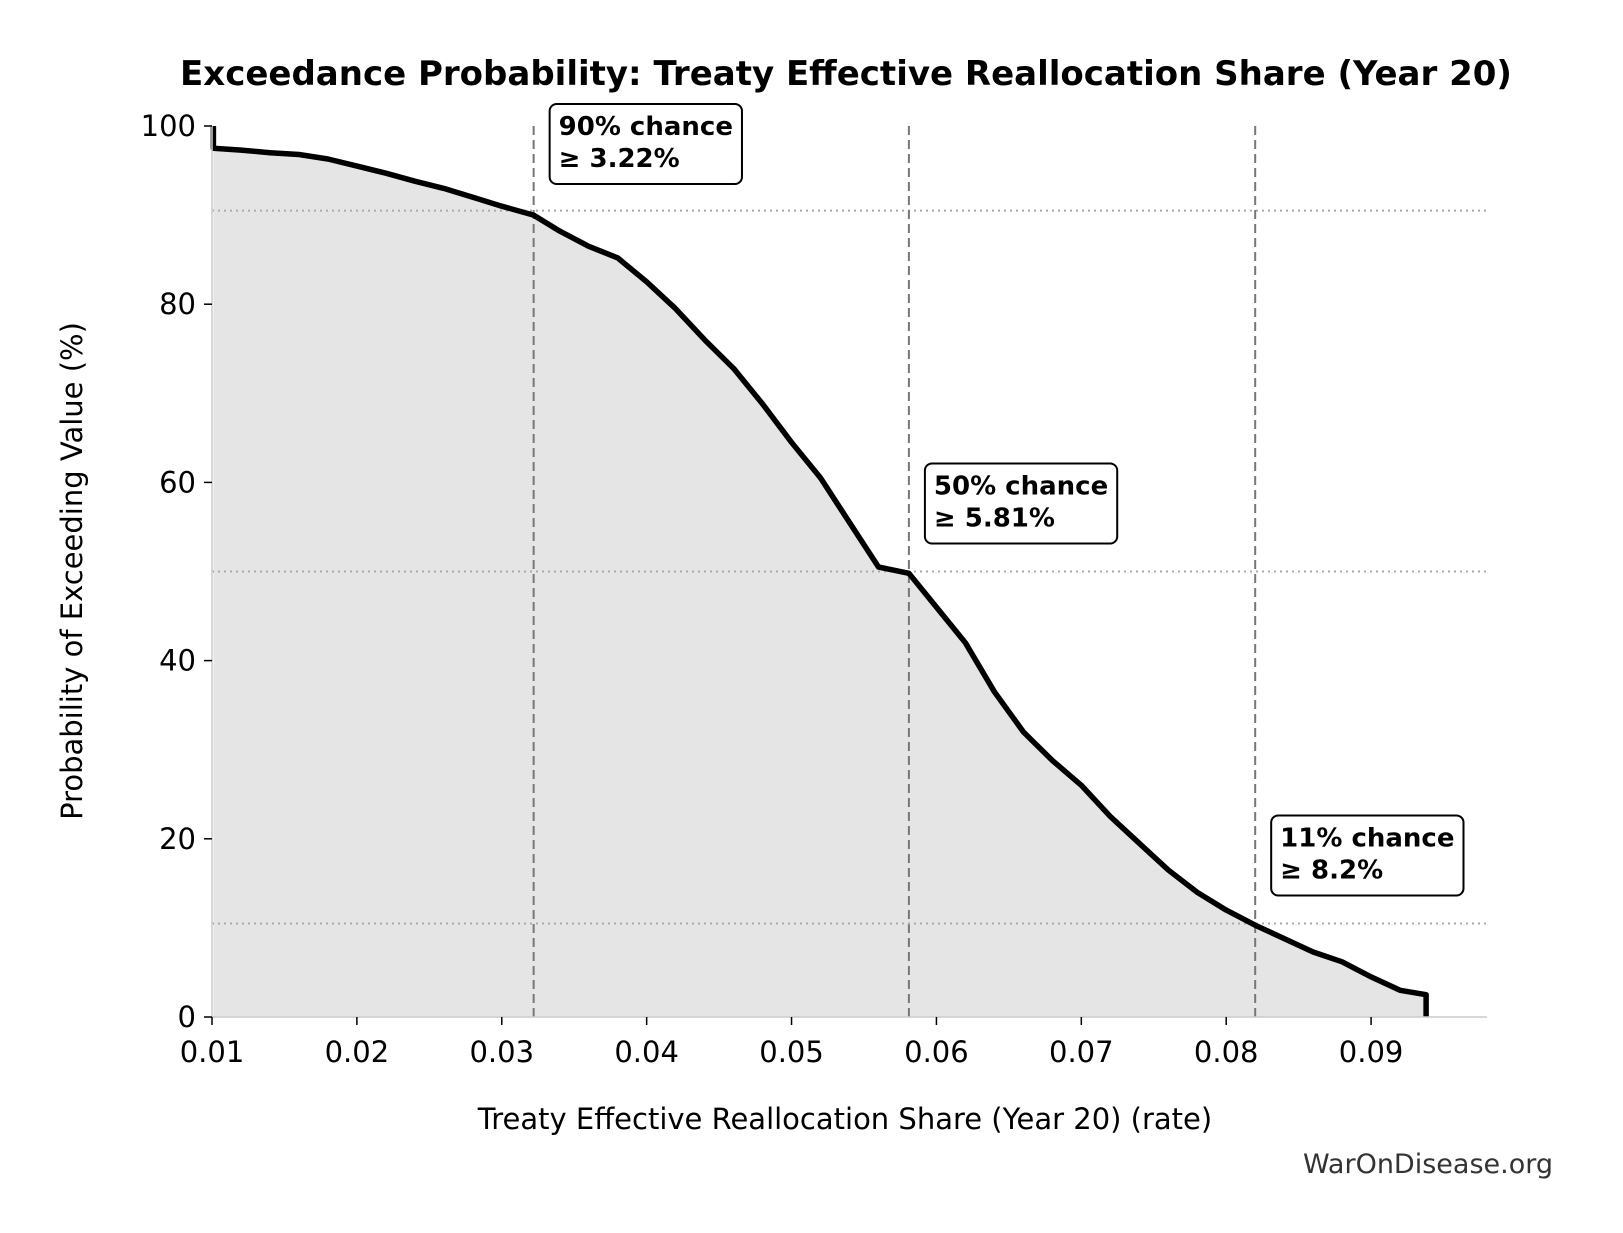  I want to click on y-tick-label: 60, so click(177, 482).